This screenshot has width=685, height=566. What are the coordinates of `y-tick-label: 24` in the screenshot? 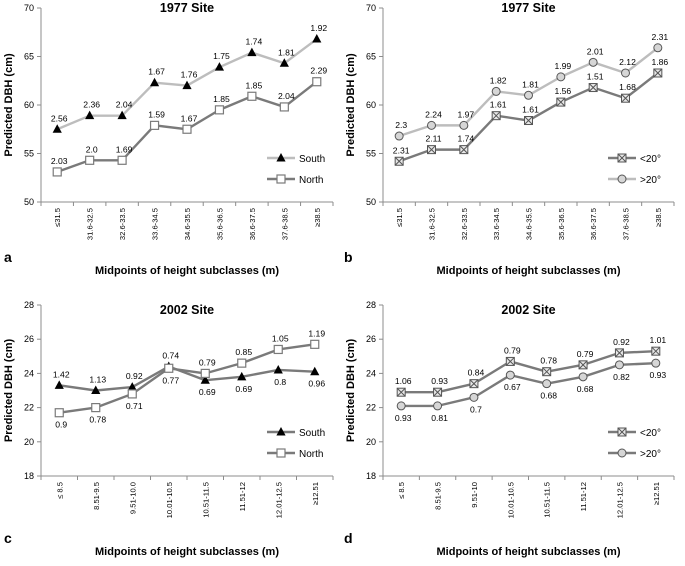 It's located at (371, 373).